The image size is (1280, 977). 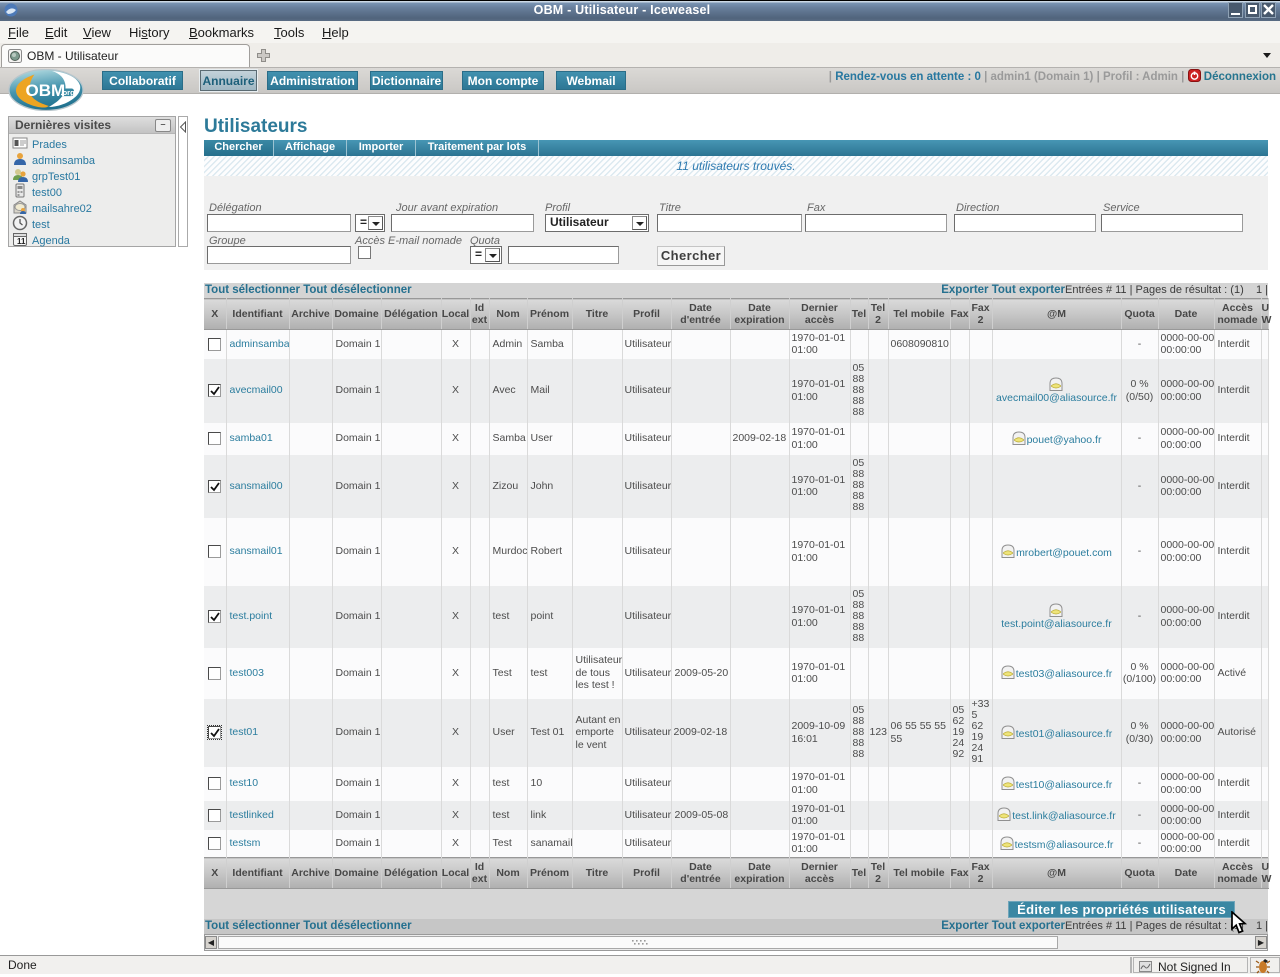 What do you see at coordinates (21, 241) in the screenshot?
I see `svg-text: 11` at bounding box center [21, 241].